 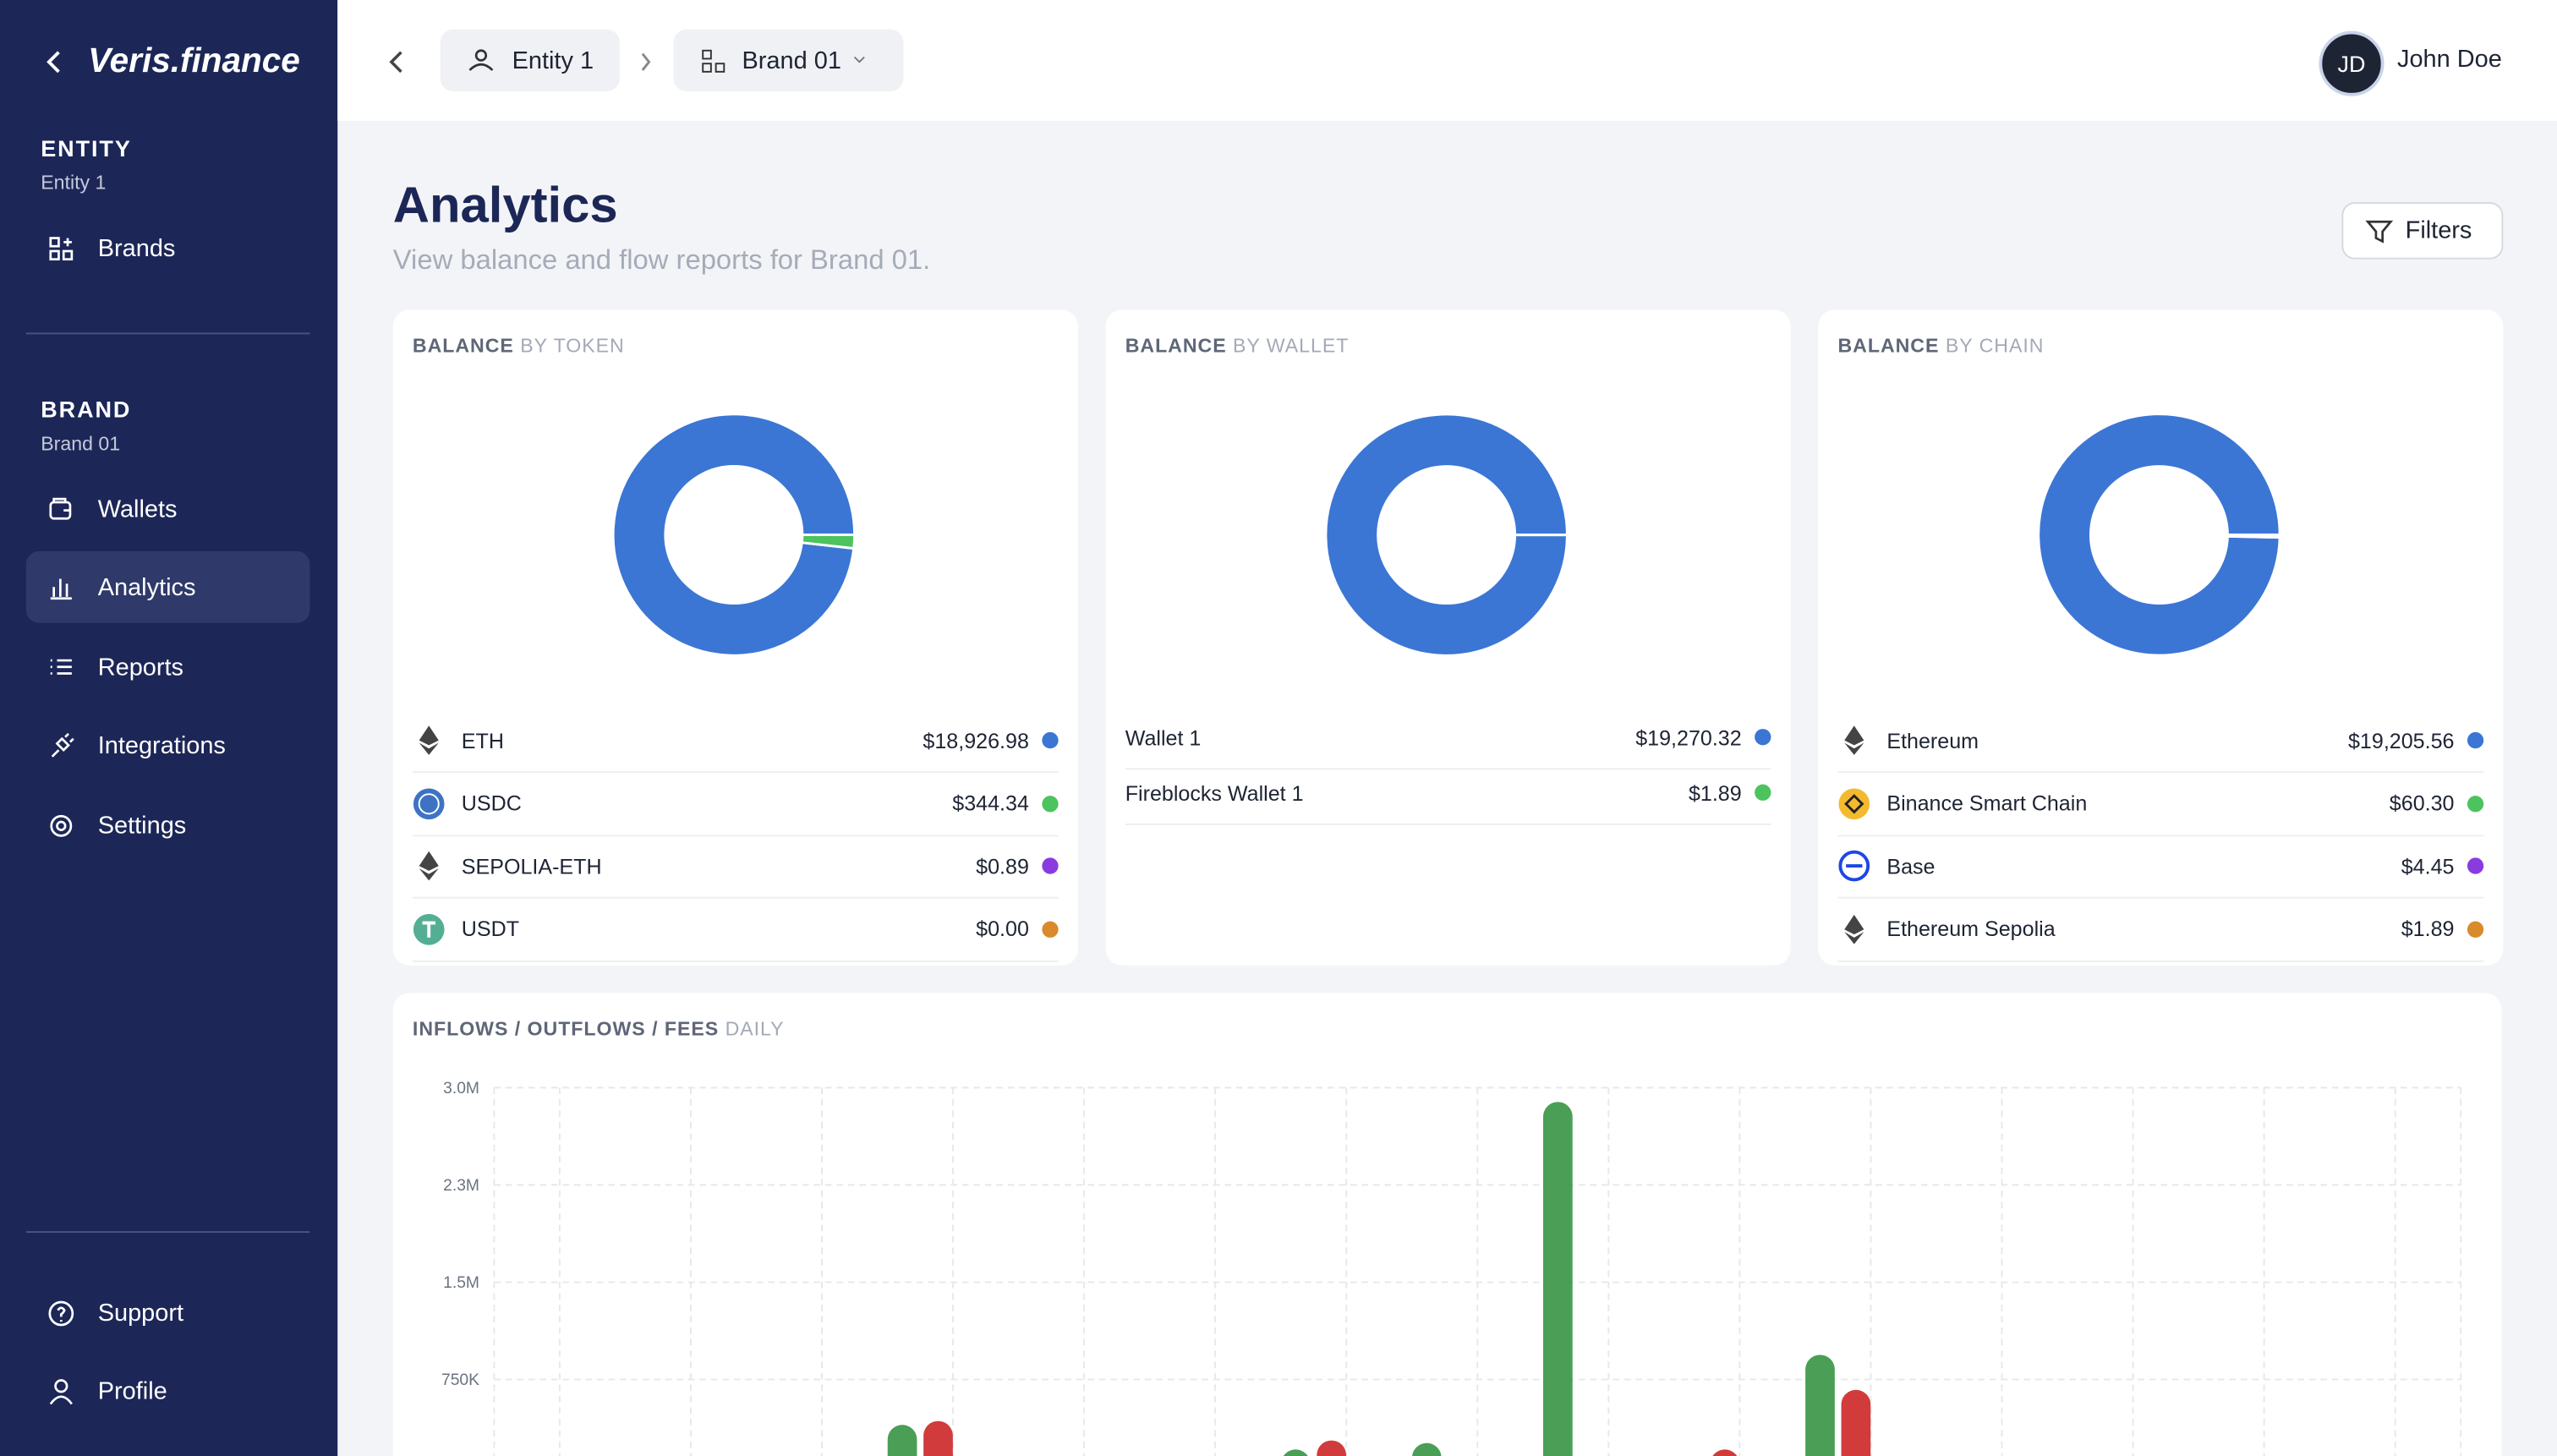 I want to click on page-title: Analytics, so click(x=505, y=205).